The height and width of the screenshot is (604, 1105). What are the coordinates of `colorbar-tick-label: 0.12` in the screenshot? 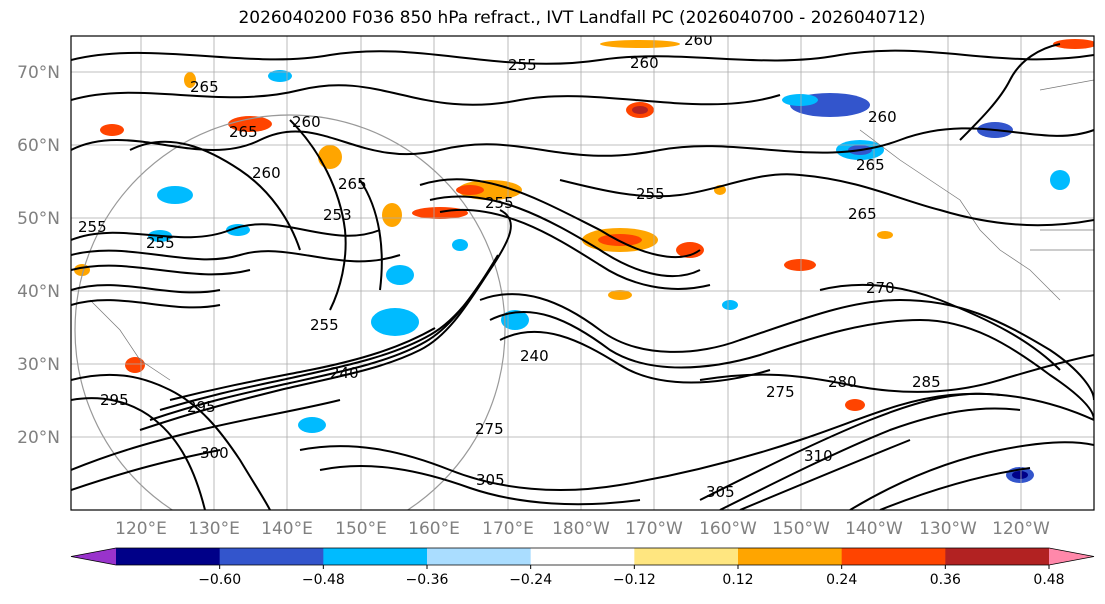 It's located at (737, 580).